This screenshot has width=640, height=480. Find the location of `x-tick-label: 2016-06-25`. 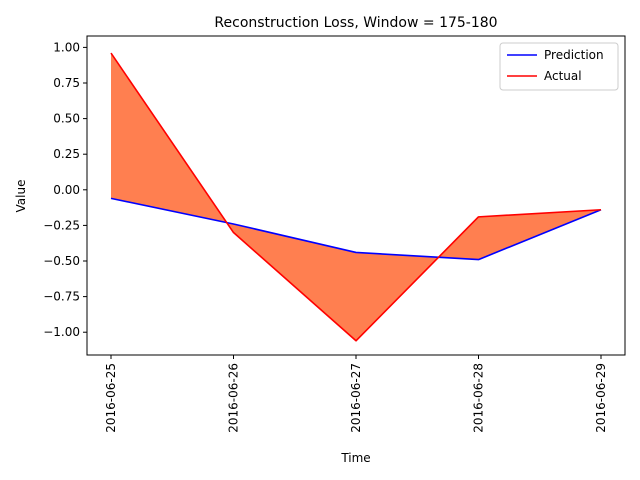

x-tick-label: 2016-06-25 is located at coordinates (111, 398).